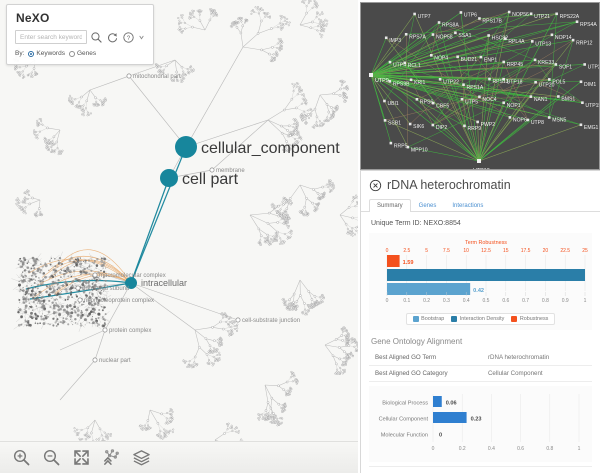 The image size is (600, 473). Describe the element at coordinates (585, 301) in the screenshot. I see `chart-tick-label: 1` at that location.